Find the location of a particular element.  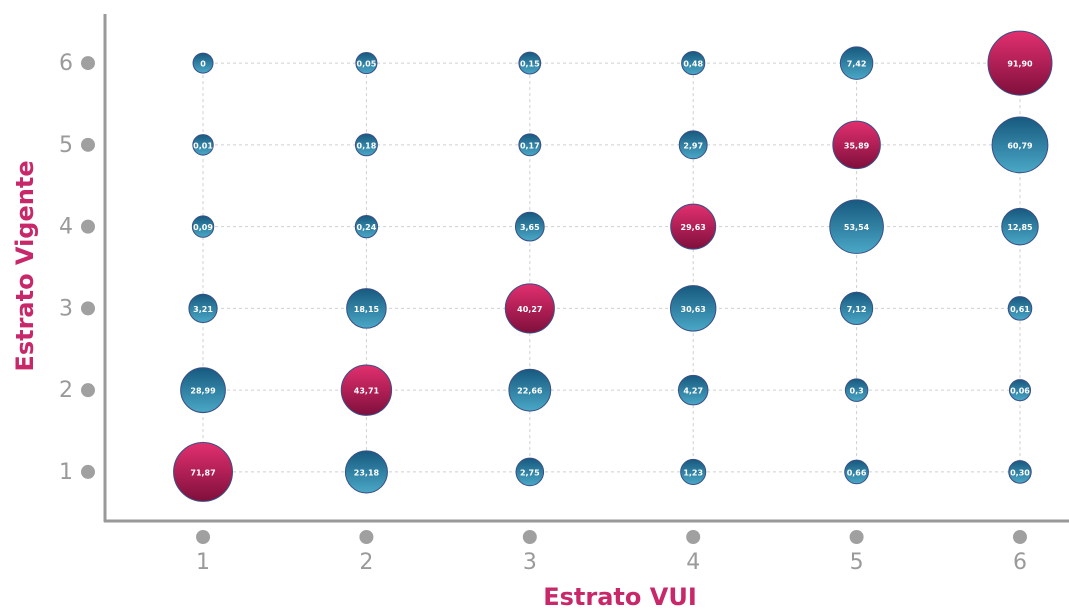

bubble-label: 7,12 is located at coordinates (857, 309).